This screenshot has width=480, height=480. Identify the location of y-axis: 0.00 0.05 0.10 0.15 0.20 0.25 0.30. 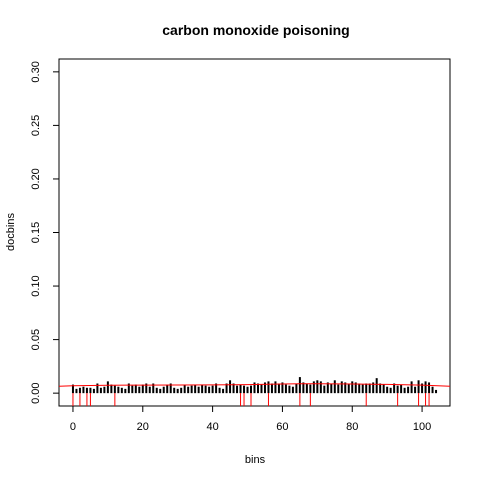
(44, 232).